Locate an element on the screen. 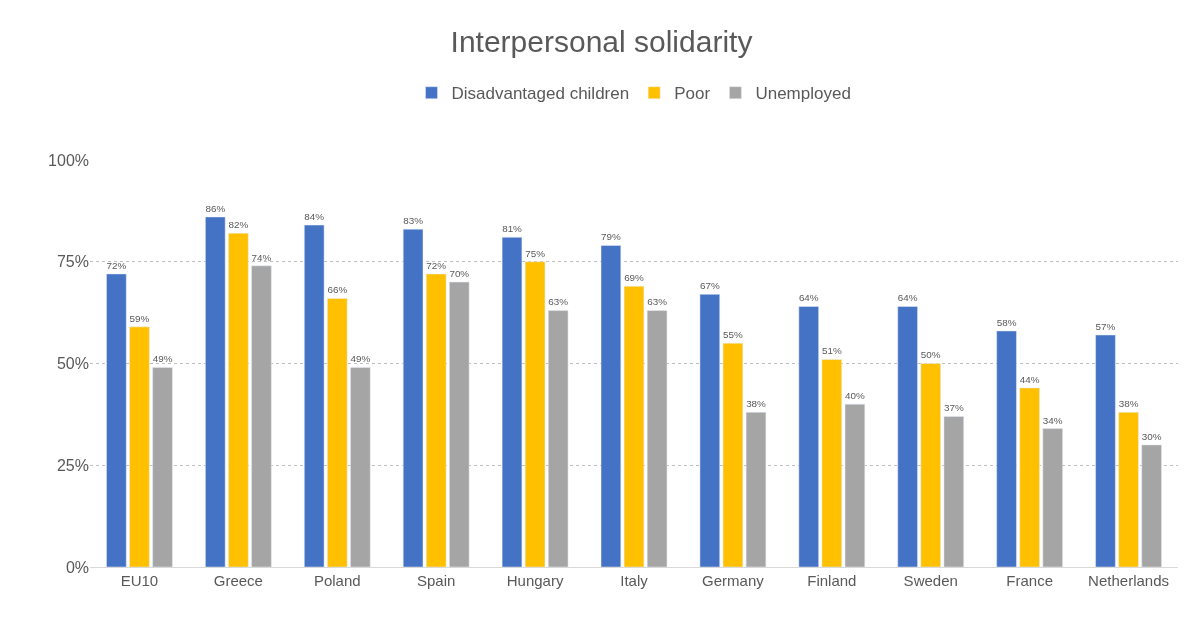 The width and height of the screenshot is (1203, 617). data-label: 51% is located at coordinates (831, 351).